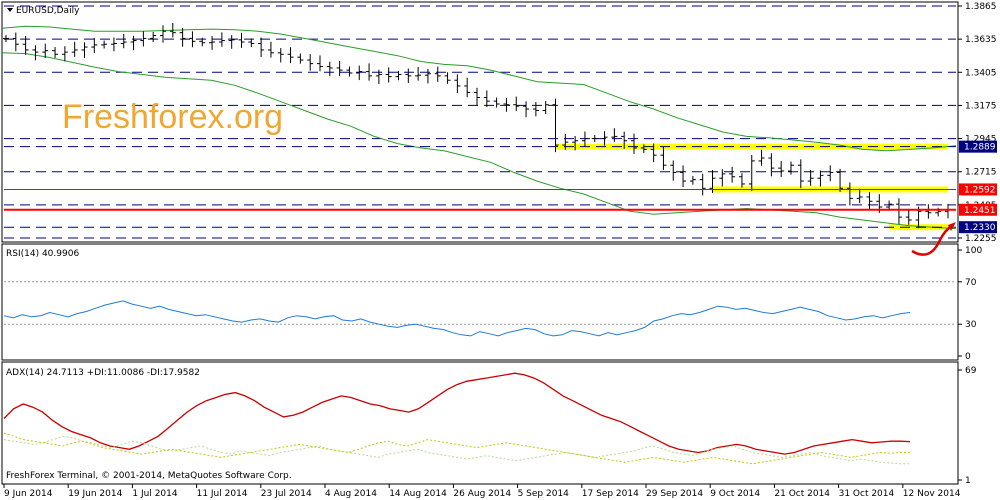 Image resolution: width=1000 pixels, height=500 pixels. I want to click on date-tick-label: 29 Sep 2014, so click(674, 494).